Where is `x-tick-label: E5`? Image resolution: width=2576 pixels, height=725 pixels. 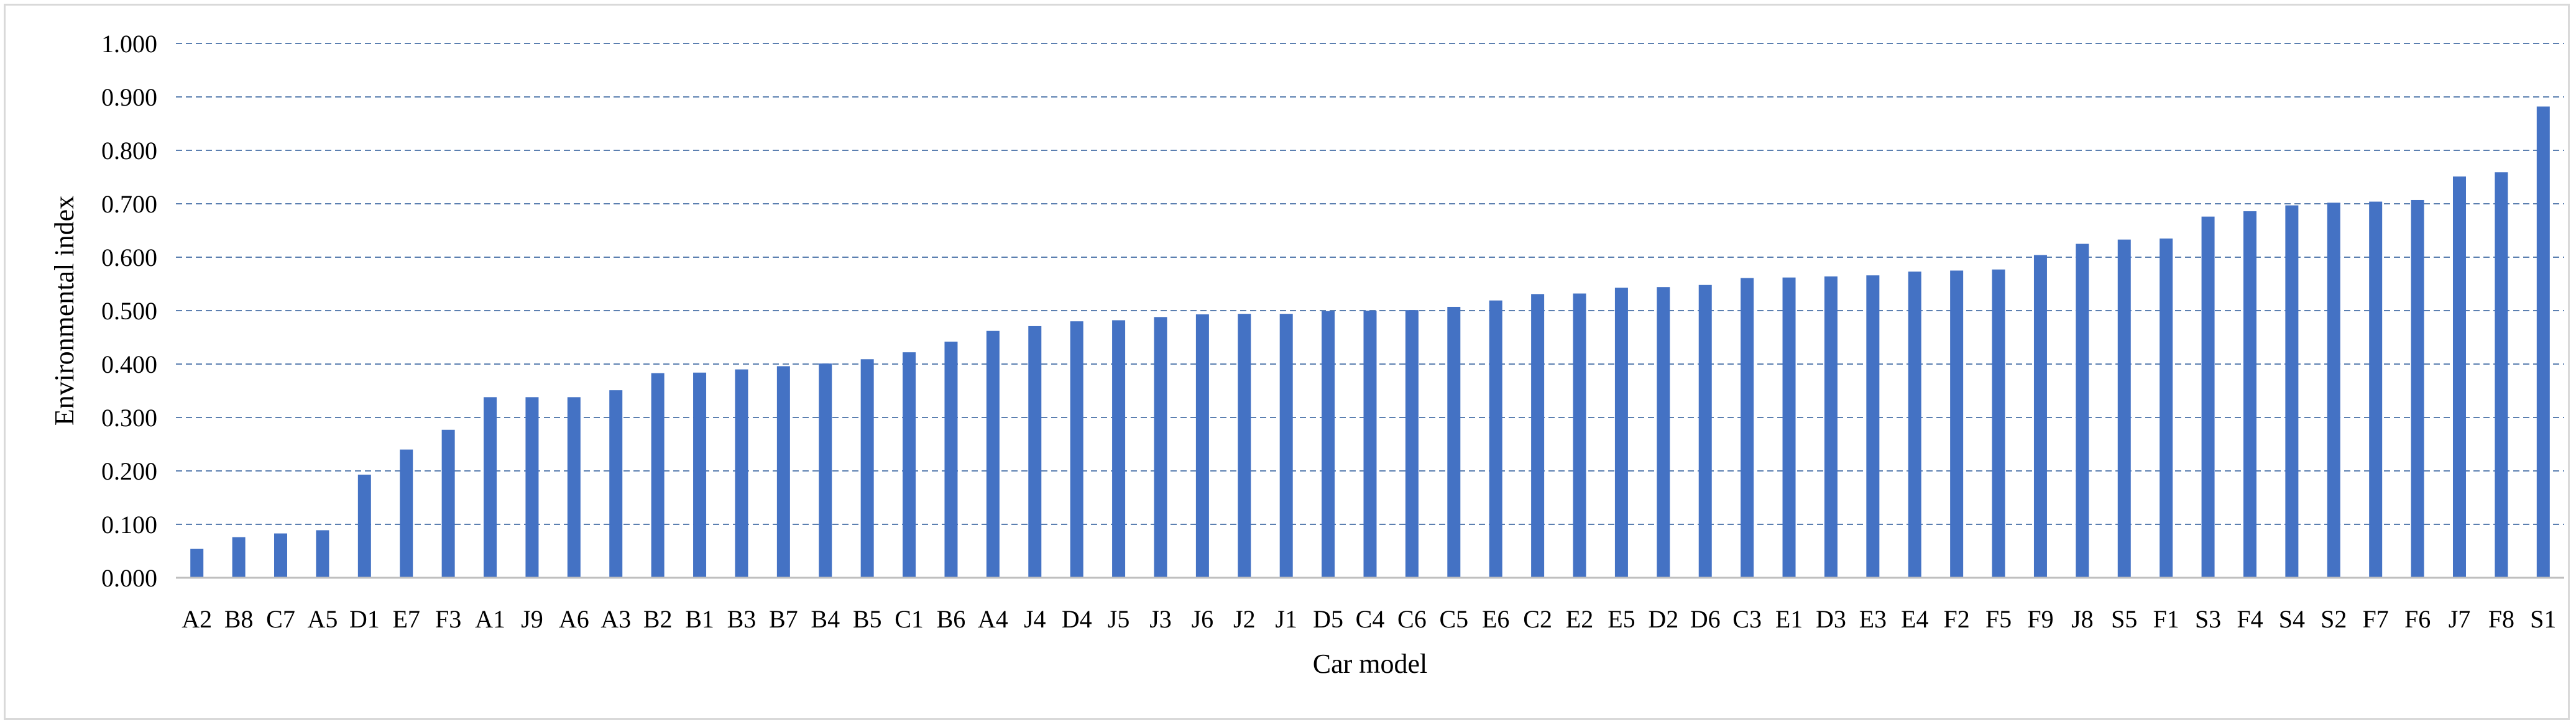
x-tick-label: E5 is located at coordinates (1621, 619).